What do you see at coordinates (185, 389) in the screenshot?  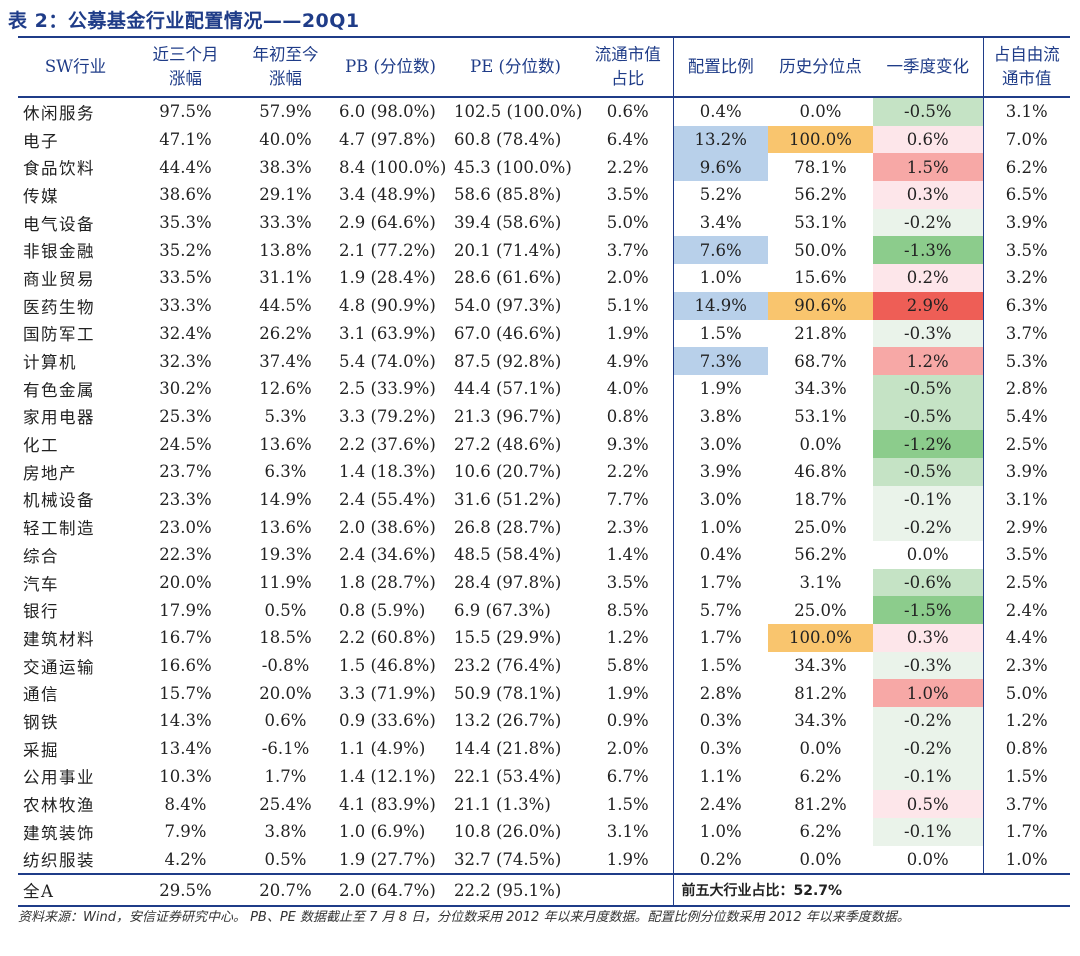 I see `three-month-cell: 30.2%` at bounding box center [185, 389].